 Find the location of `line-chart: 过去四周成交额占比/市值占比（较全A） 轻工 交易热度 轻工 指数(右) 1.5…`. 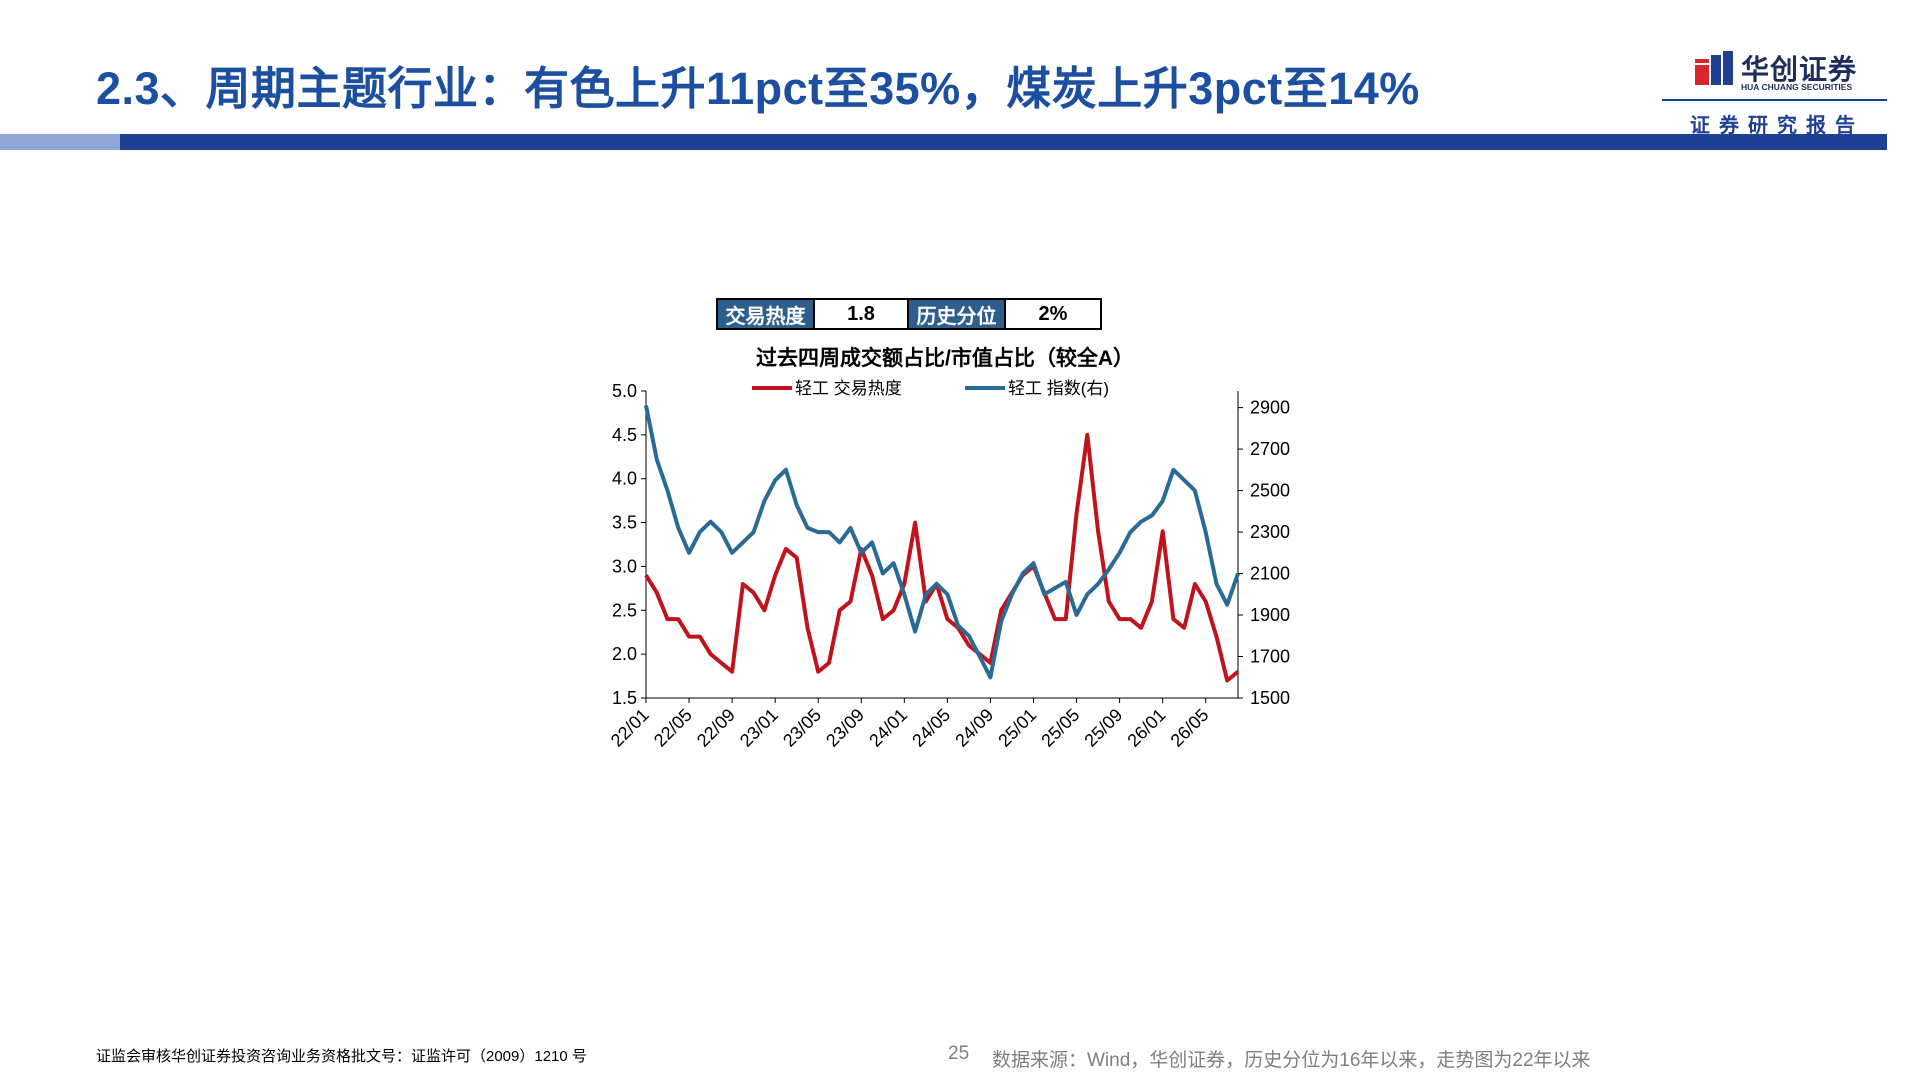

line-chart: 过去四周成交额占比/市值占比（较全A） 轻工 交易热度 轻工 指数(右) 1.5… is located at coordinates (948, 548).